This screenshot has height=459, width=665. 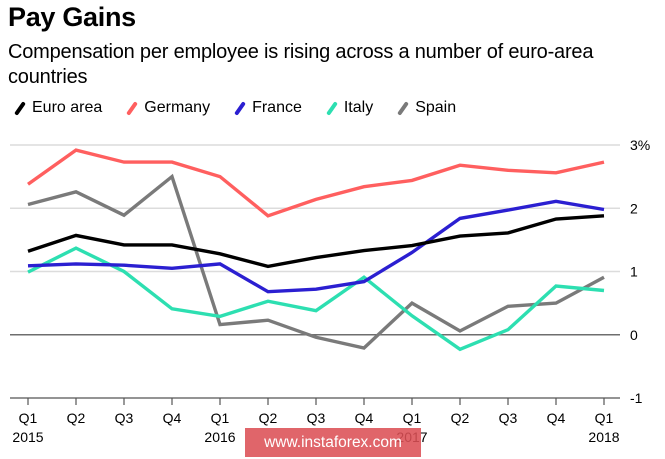 What do you see at coordinates (634, 272) in the screenshot?
I see `y-tick-label: 1` at bounding box center [634, 272].